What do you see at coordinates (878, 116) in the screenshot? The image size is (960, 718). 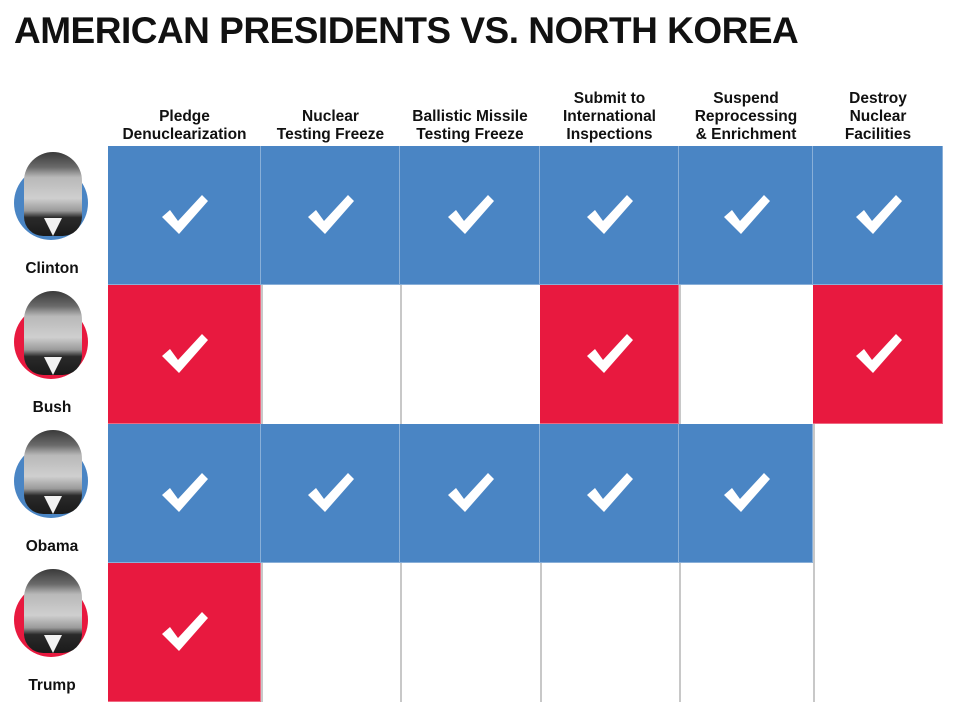 I see `column-header: Destroy Nuclear Facilities` at bounding box center [878, 116].